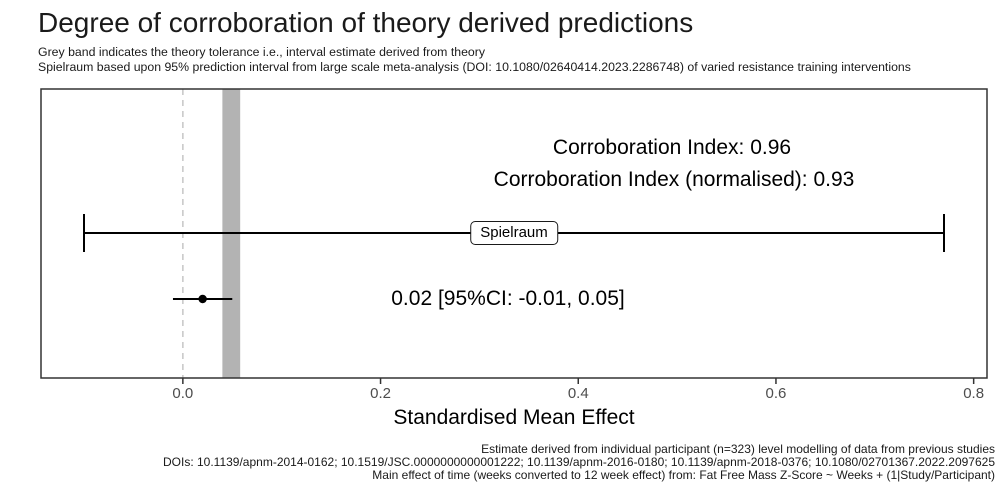 The height and width of the screenshot is (500, 1000). Describe the element at coordinates (672, 147) in the screenshot. I see `corroboration-index-text: Corroboration Index: 0.96` at that location.